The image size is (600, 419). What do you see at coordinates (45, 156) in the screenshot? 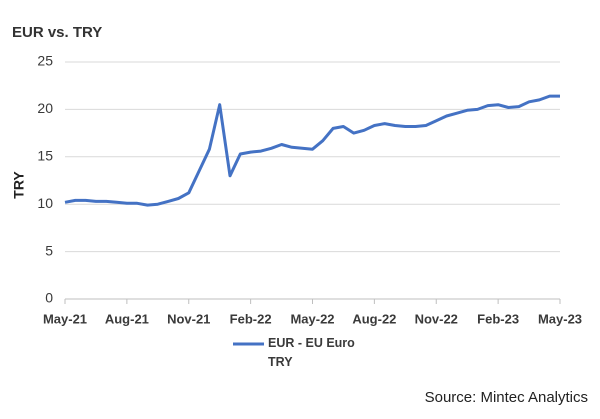
I see `y-tick-label: 15` at bounding box center [45, 156].